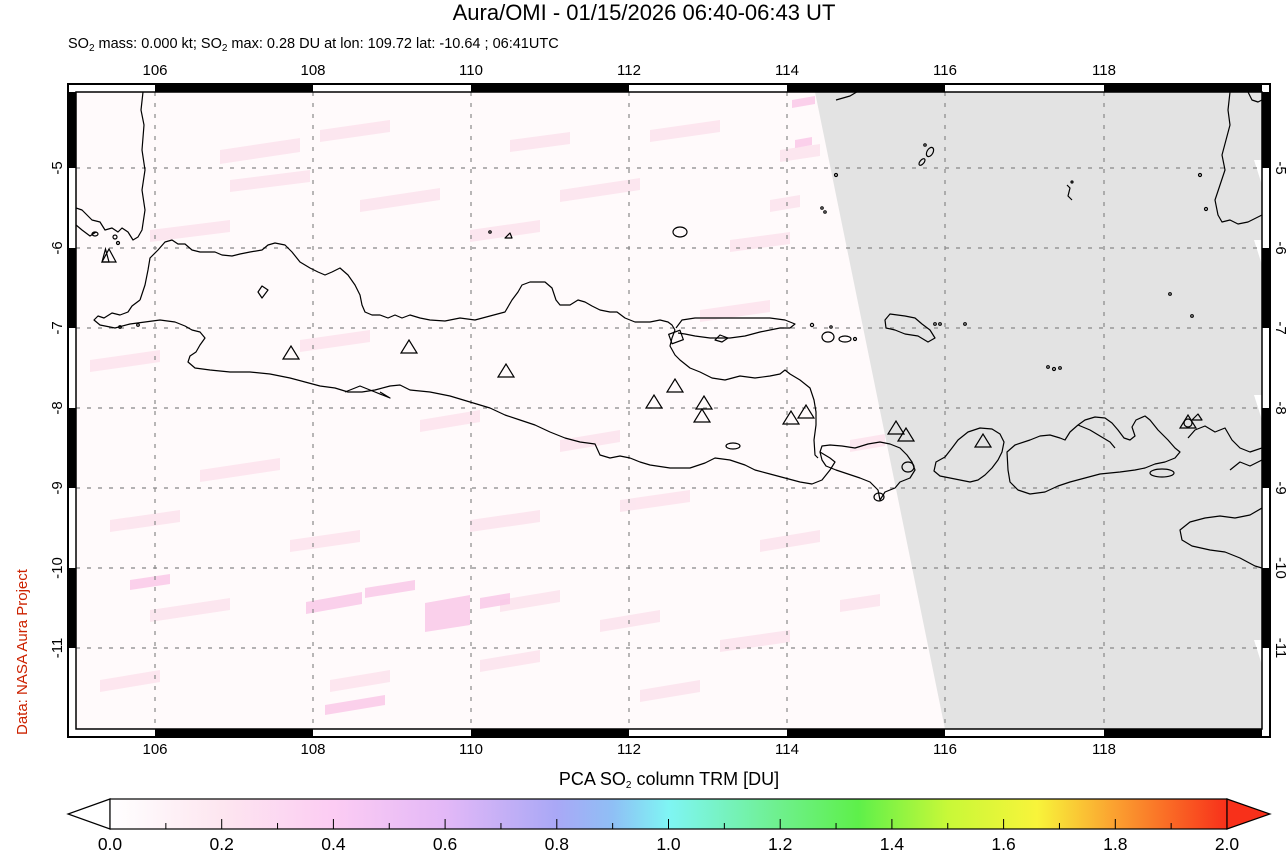 This screenshot has width=1288, height=855. Describe the element at coordinates (1280, 328) in the screenshot. I see `lat-label-right: -7` at that location.